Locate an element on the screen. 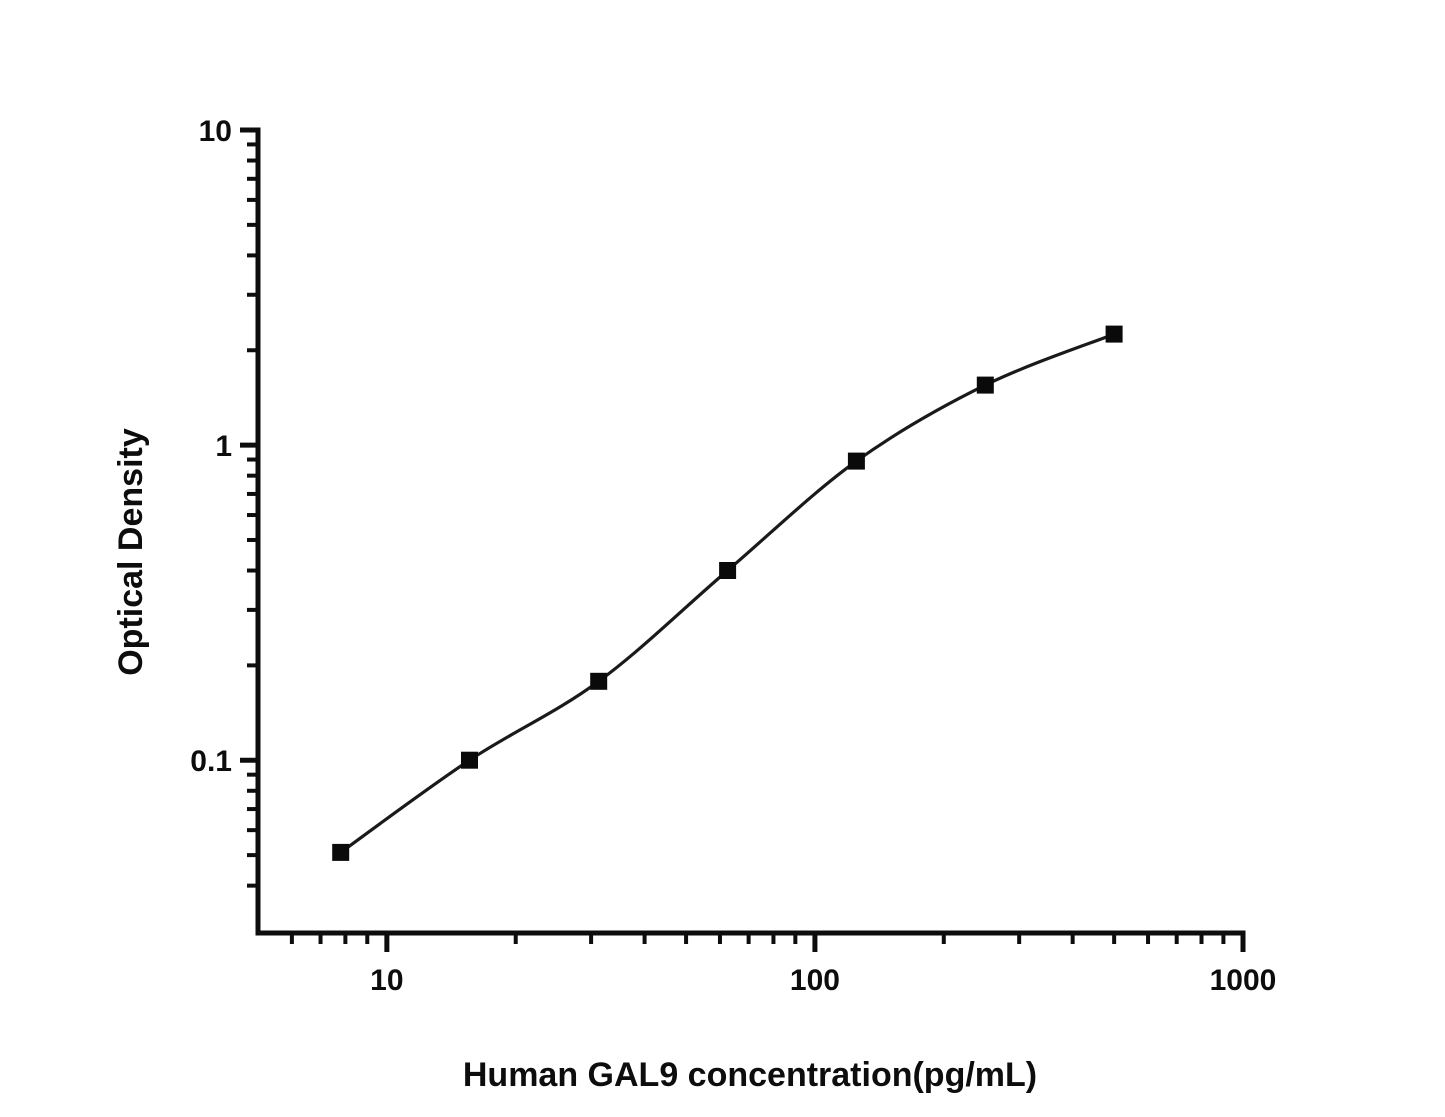 This screenshot has width=1445, height=1117. y-tick-label: 10 is located at coordinates (215, 131).